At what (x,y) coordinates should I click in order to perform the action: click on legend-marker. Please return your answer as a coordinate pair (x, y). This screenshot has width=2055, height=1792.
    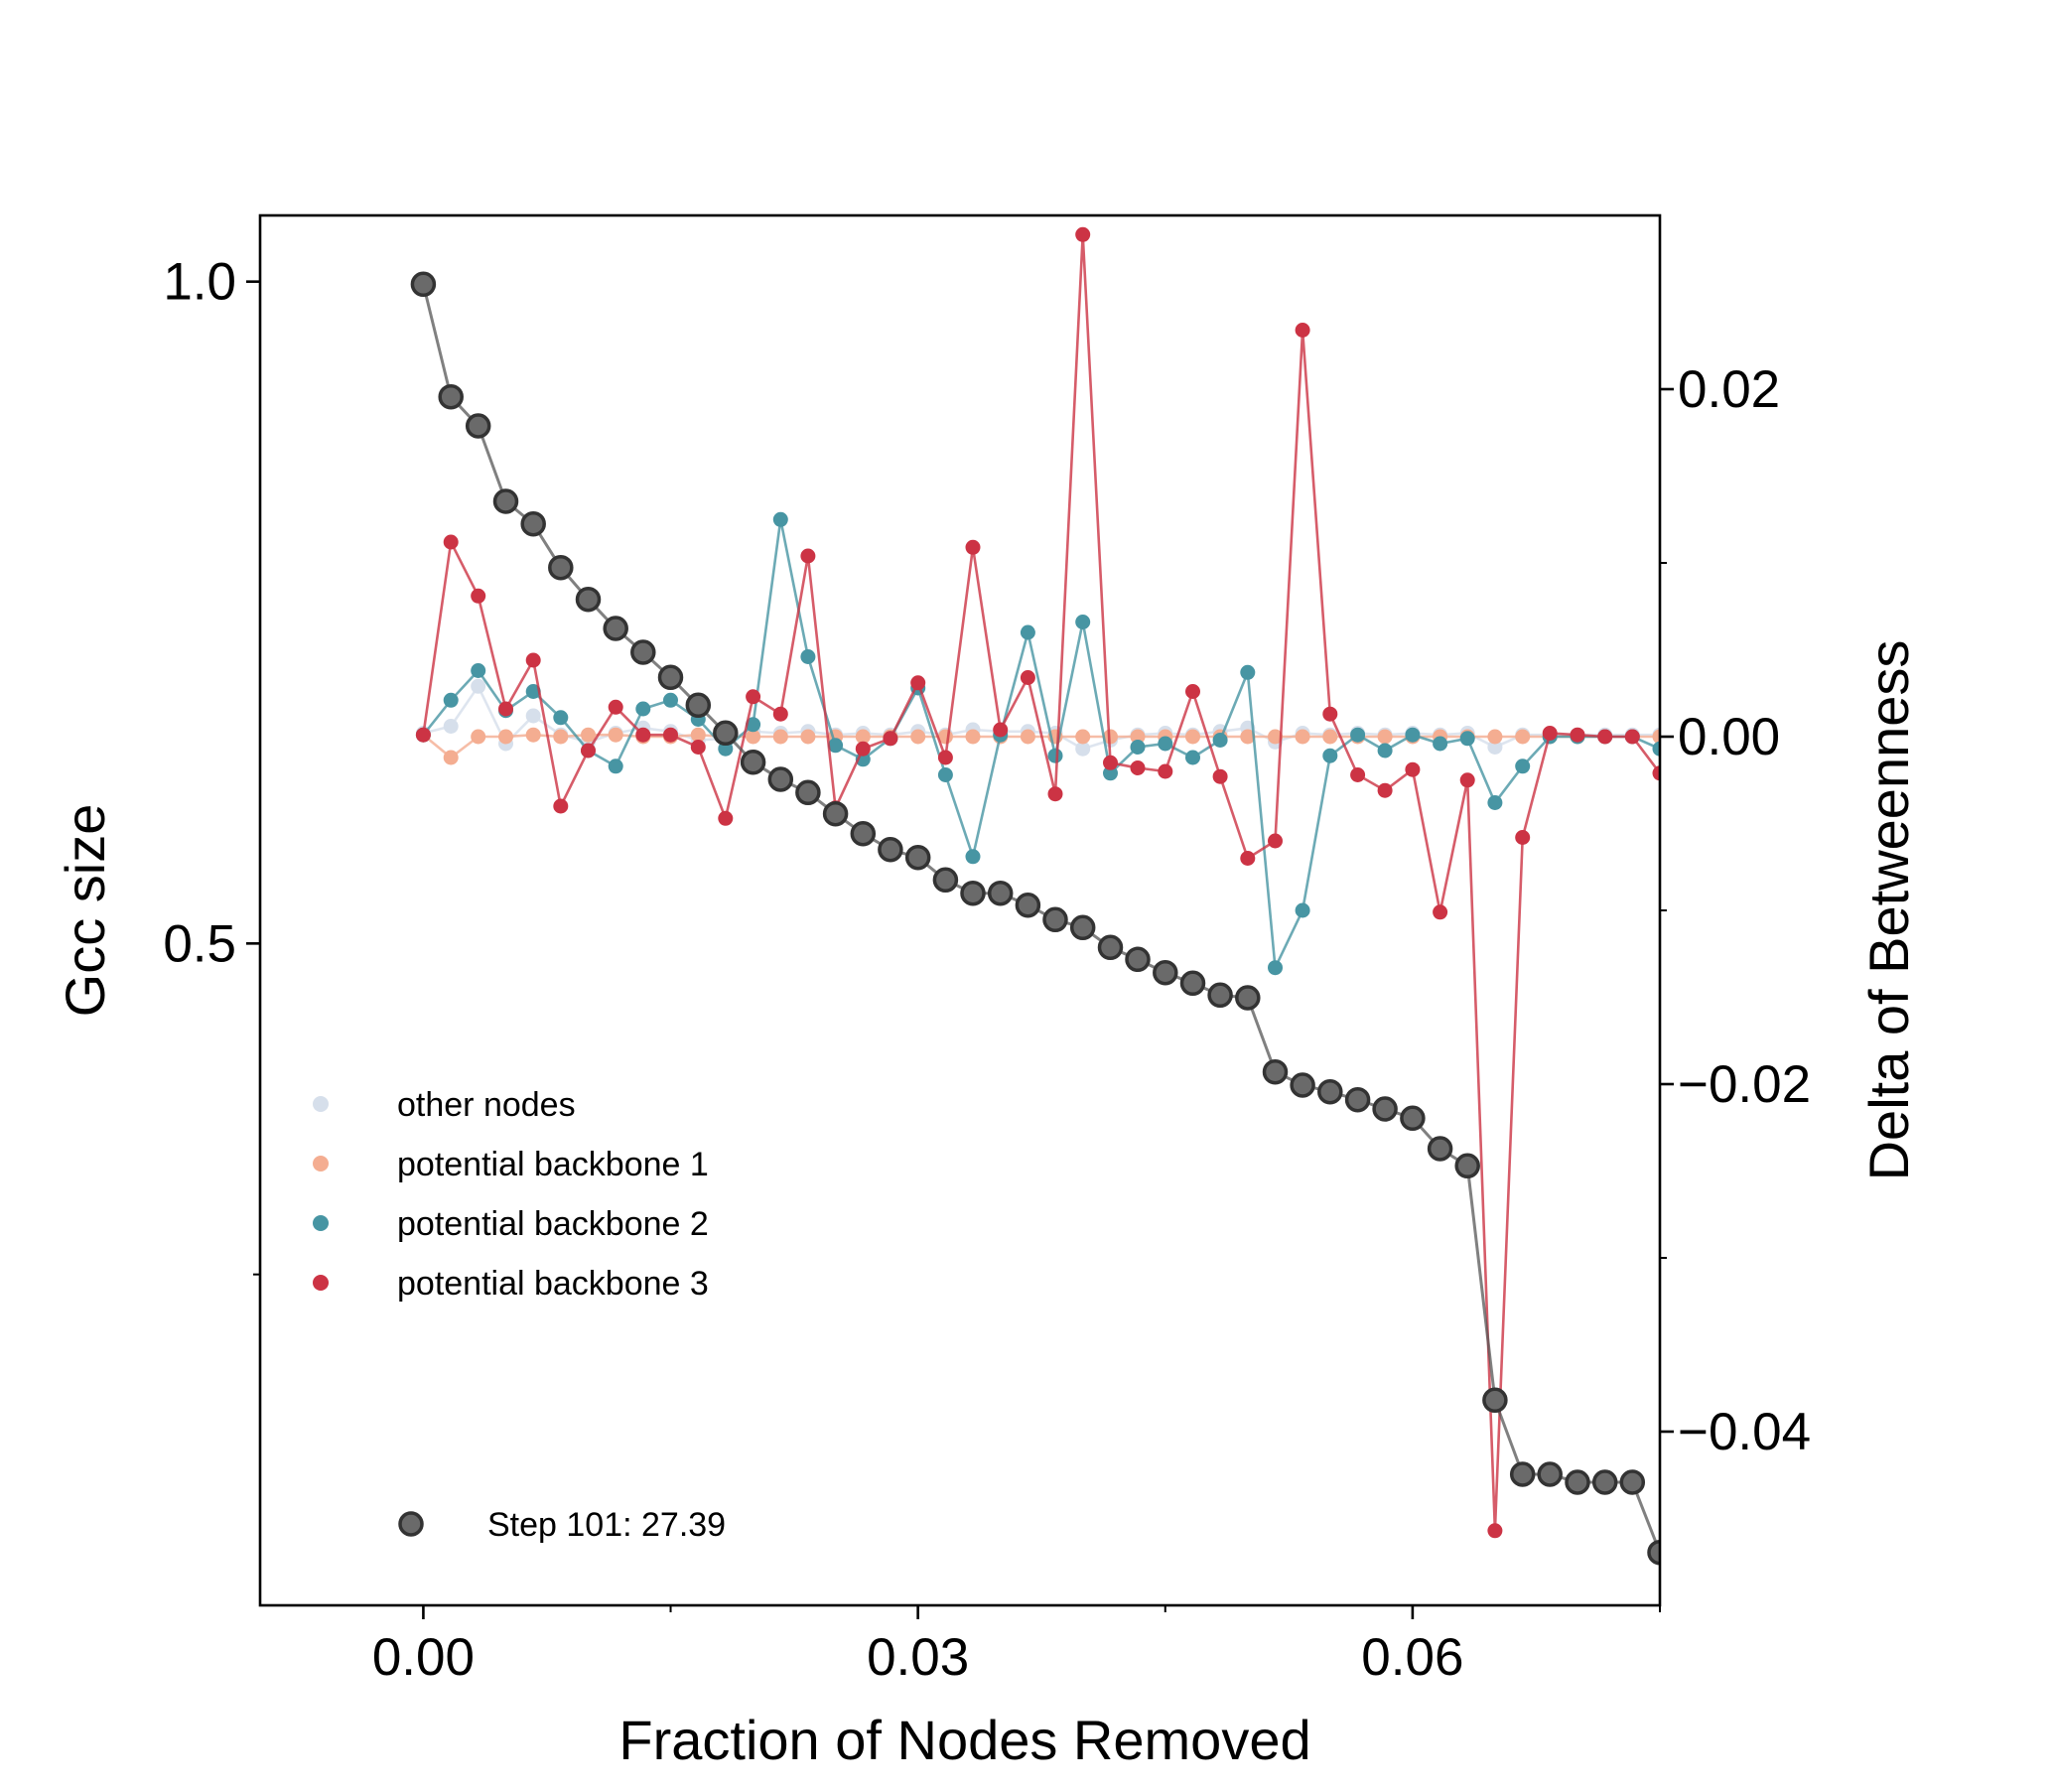
    Looking at the image, I should click on (321, 1164).